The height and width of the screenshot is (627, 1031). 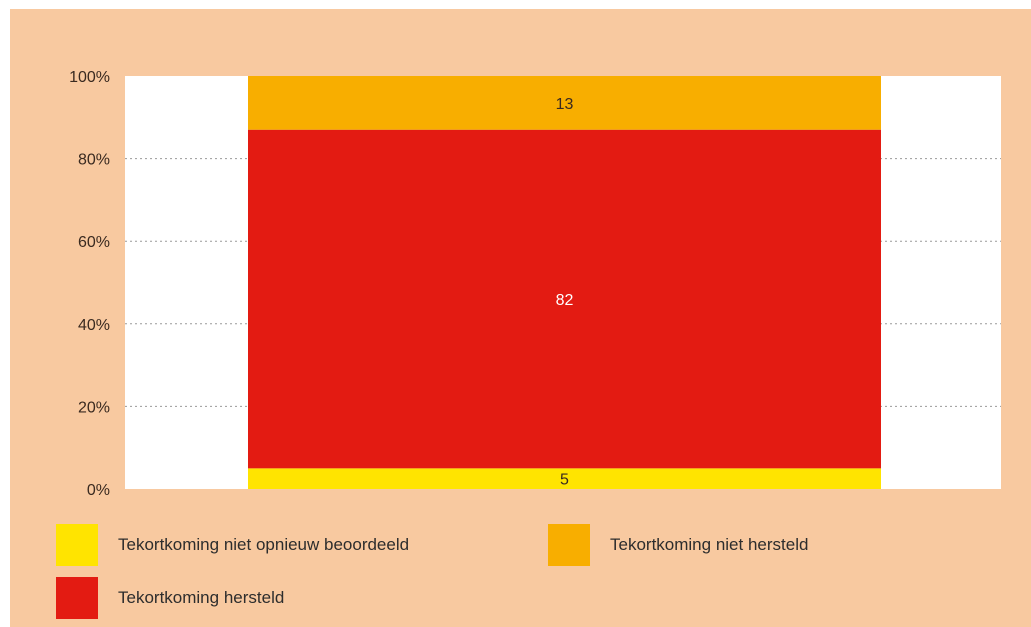 I want to click on y-tick-label: 100%, so click(x=89, y=77).